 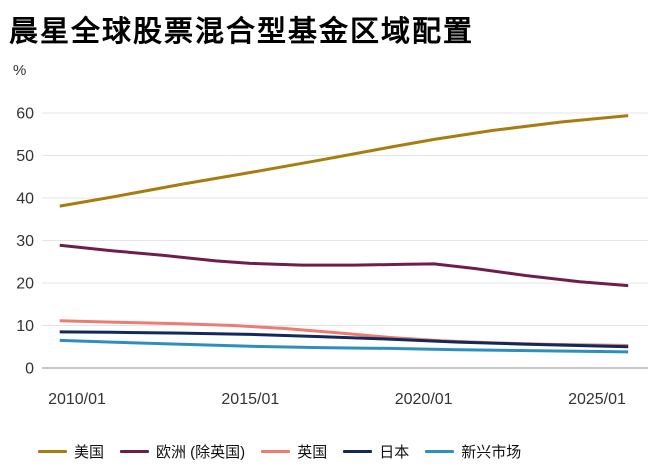 What do you see at coordinates (344, 265) in the screenshot?
I see `series-line-europe-ex-uk` at bounding box center [344, 265].